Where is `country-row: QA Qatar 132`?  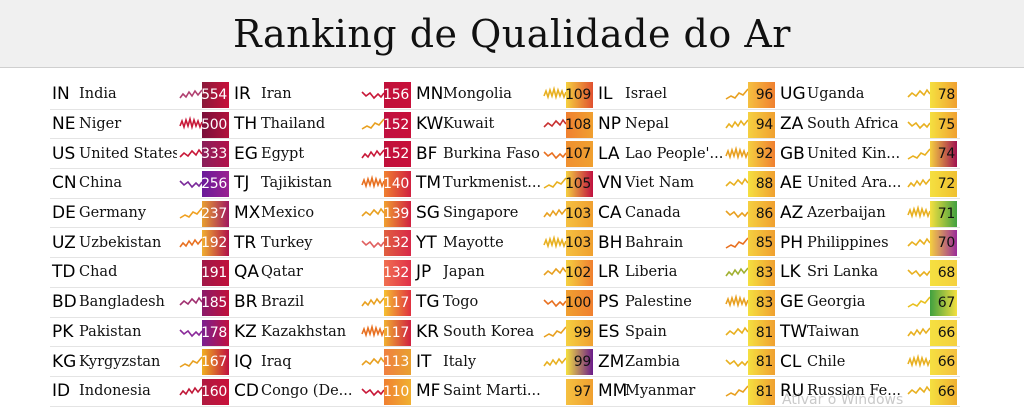
country-row: QA Qatar 132 is located at coordinates (323, 273).